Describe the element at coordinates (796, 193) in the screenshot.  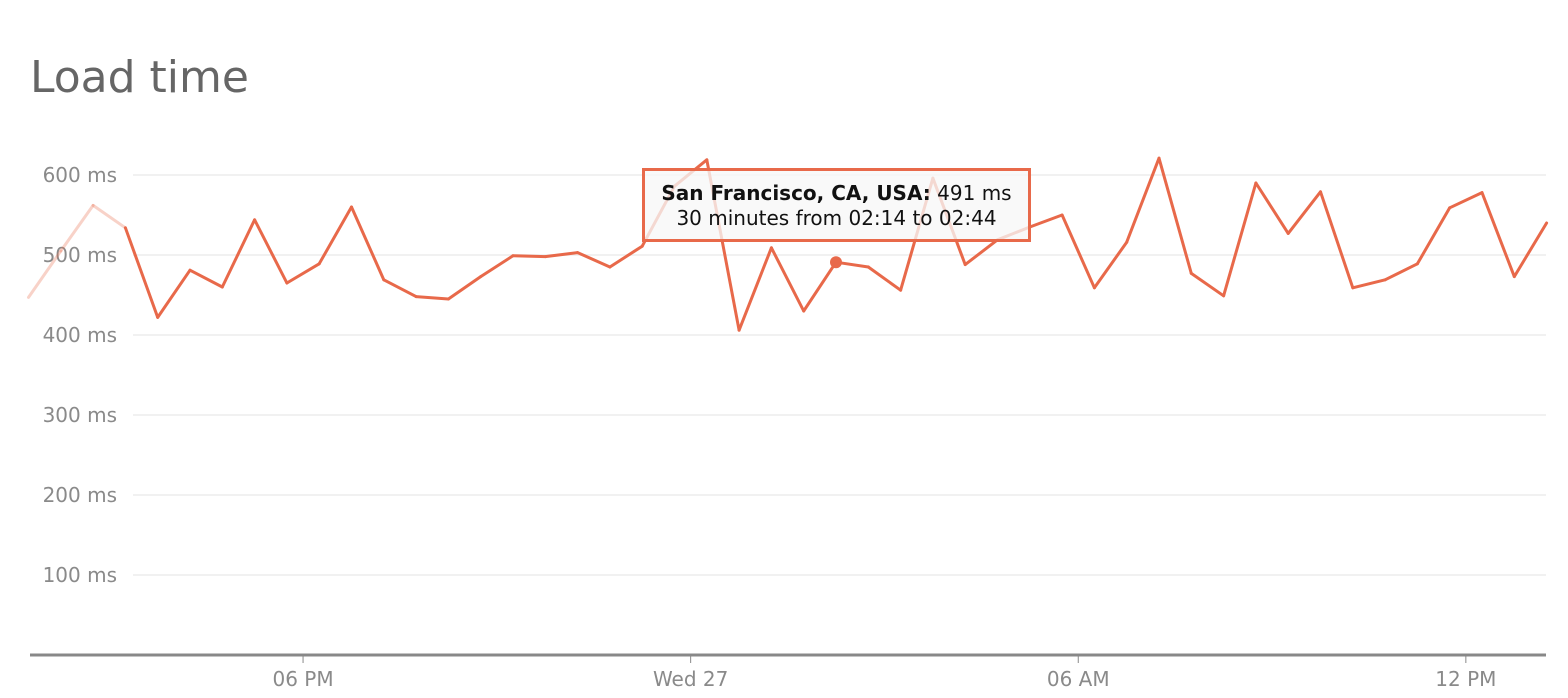
I see `tooltip-location: San Francisco, CA, USA:` at that location.